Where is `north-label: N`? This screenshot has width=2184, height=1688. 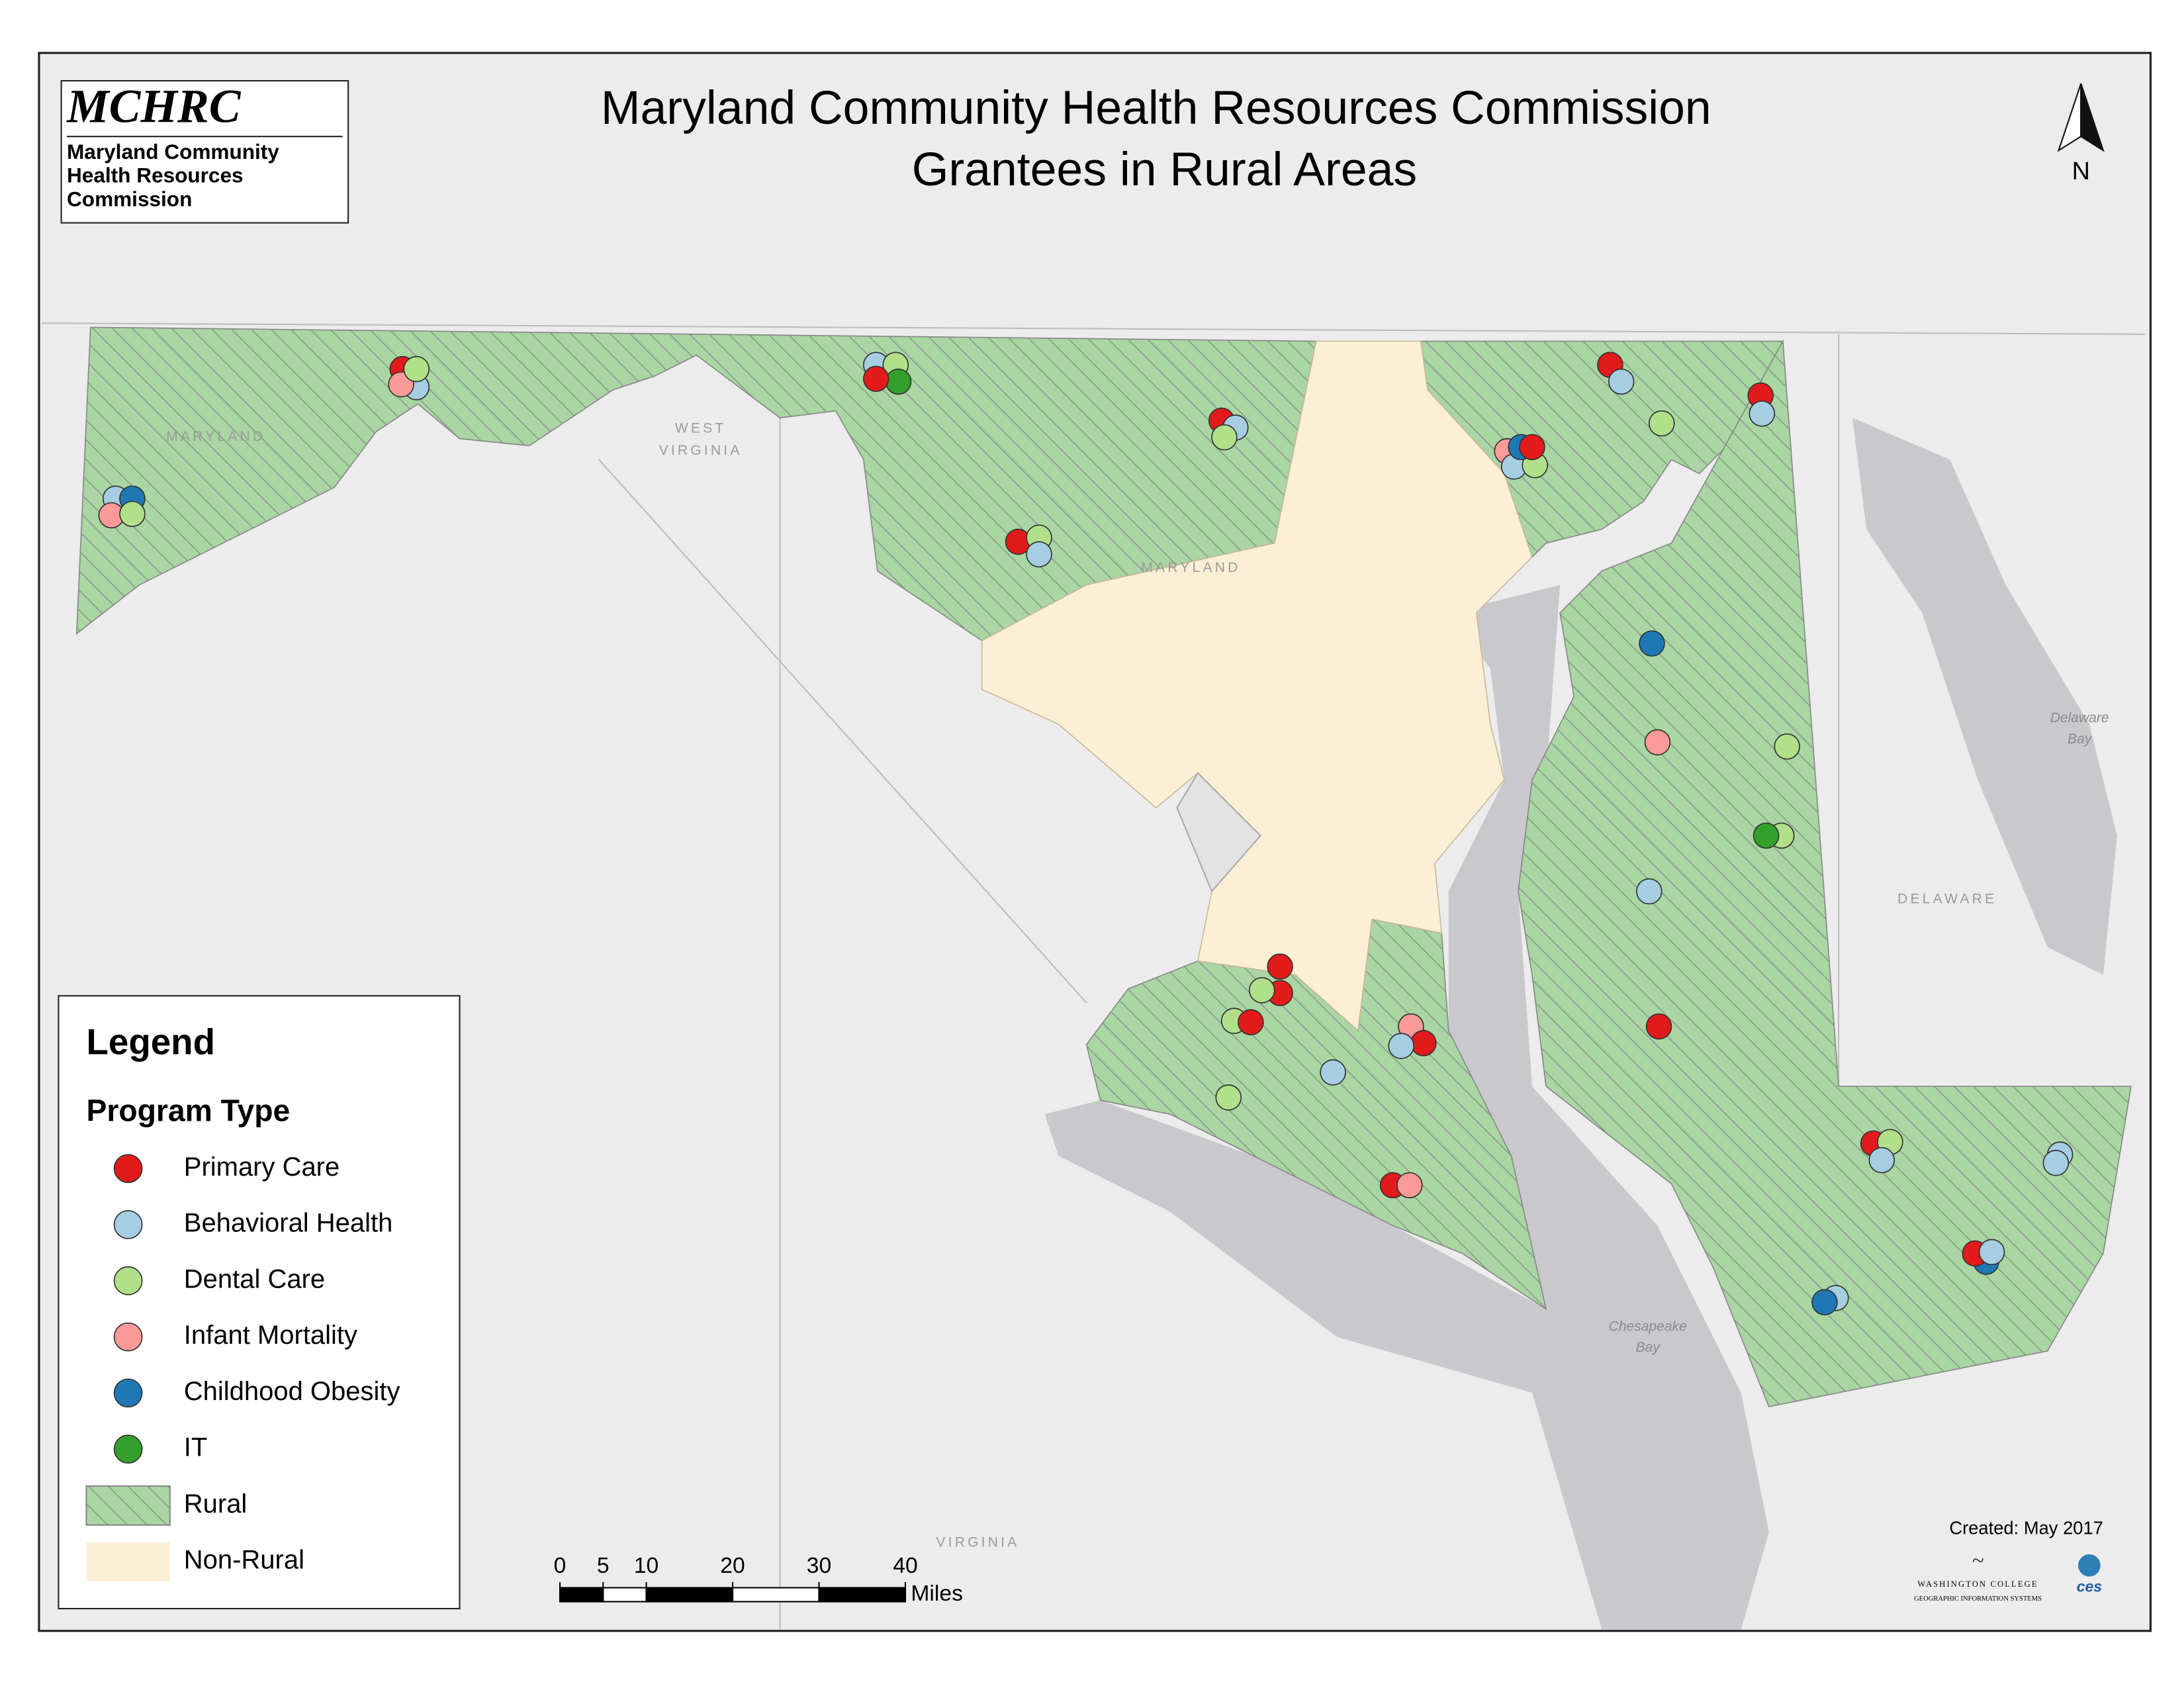 north-label: N is located at coordinates (2081, 171).